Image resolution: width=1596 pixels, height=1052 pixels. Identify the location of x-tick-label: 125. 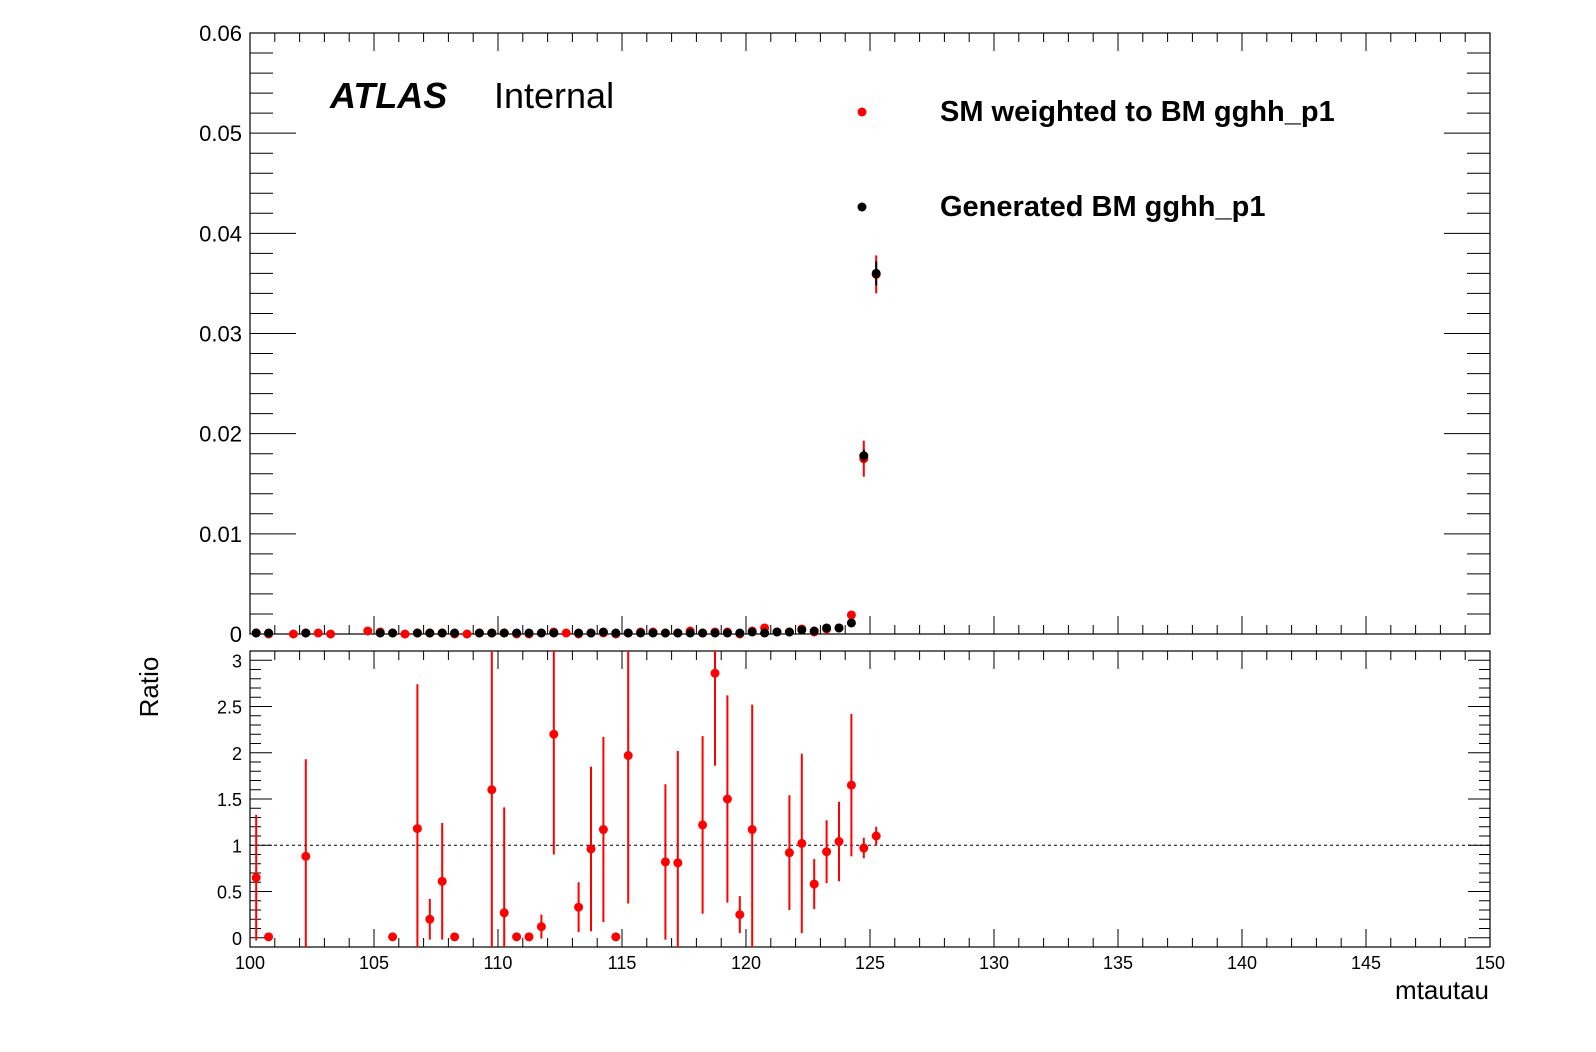
(870, 963).